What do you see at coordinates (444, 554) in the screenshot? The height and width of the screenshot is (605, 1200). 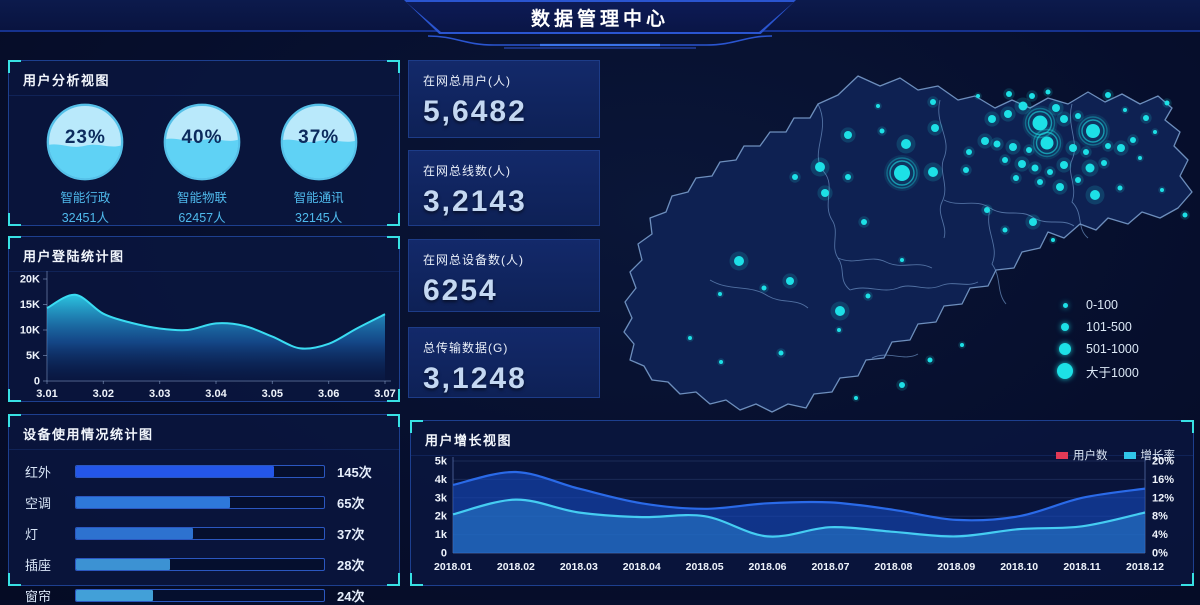 I see `y-left-tick: 0` at bounding box center [444, 554].